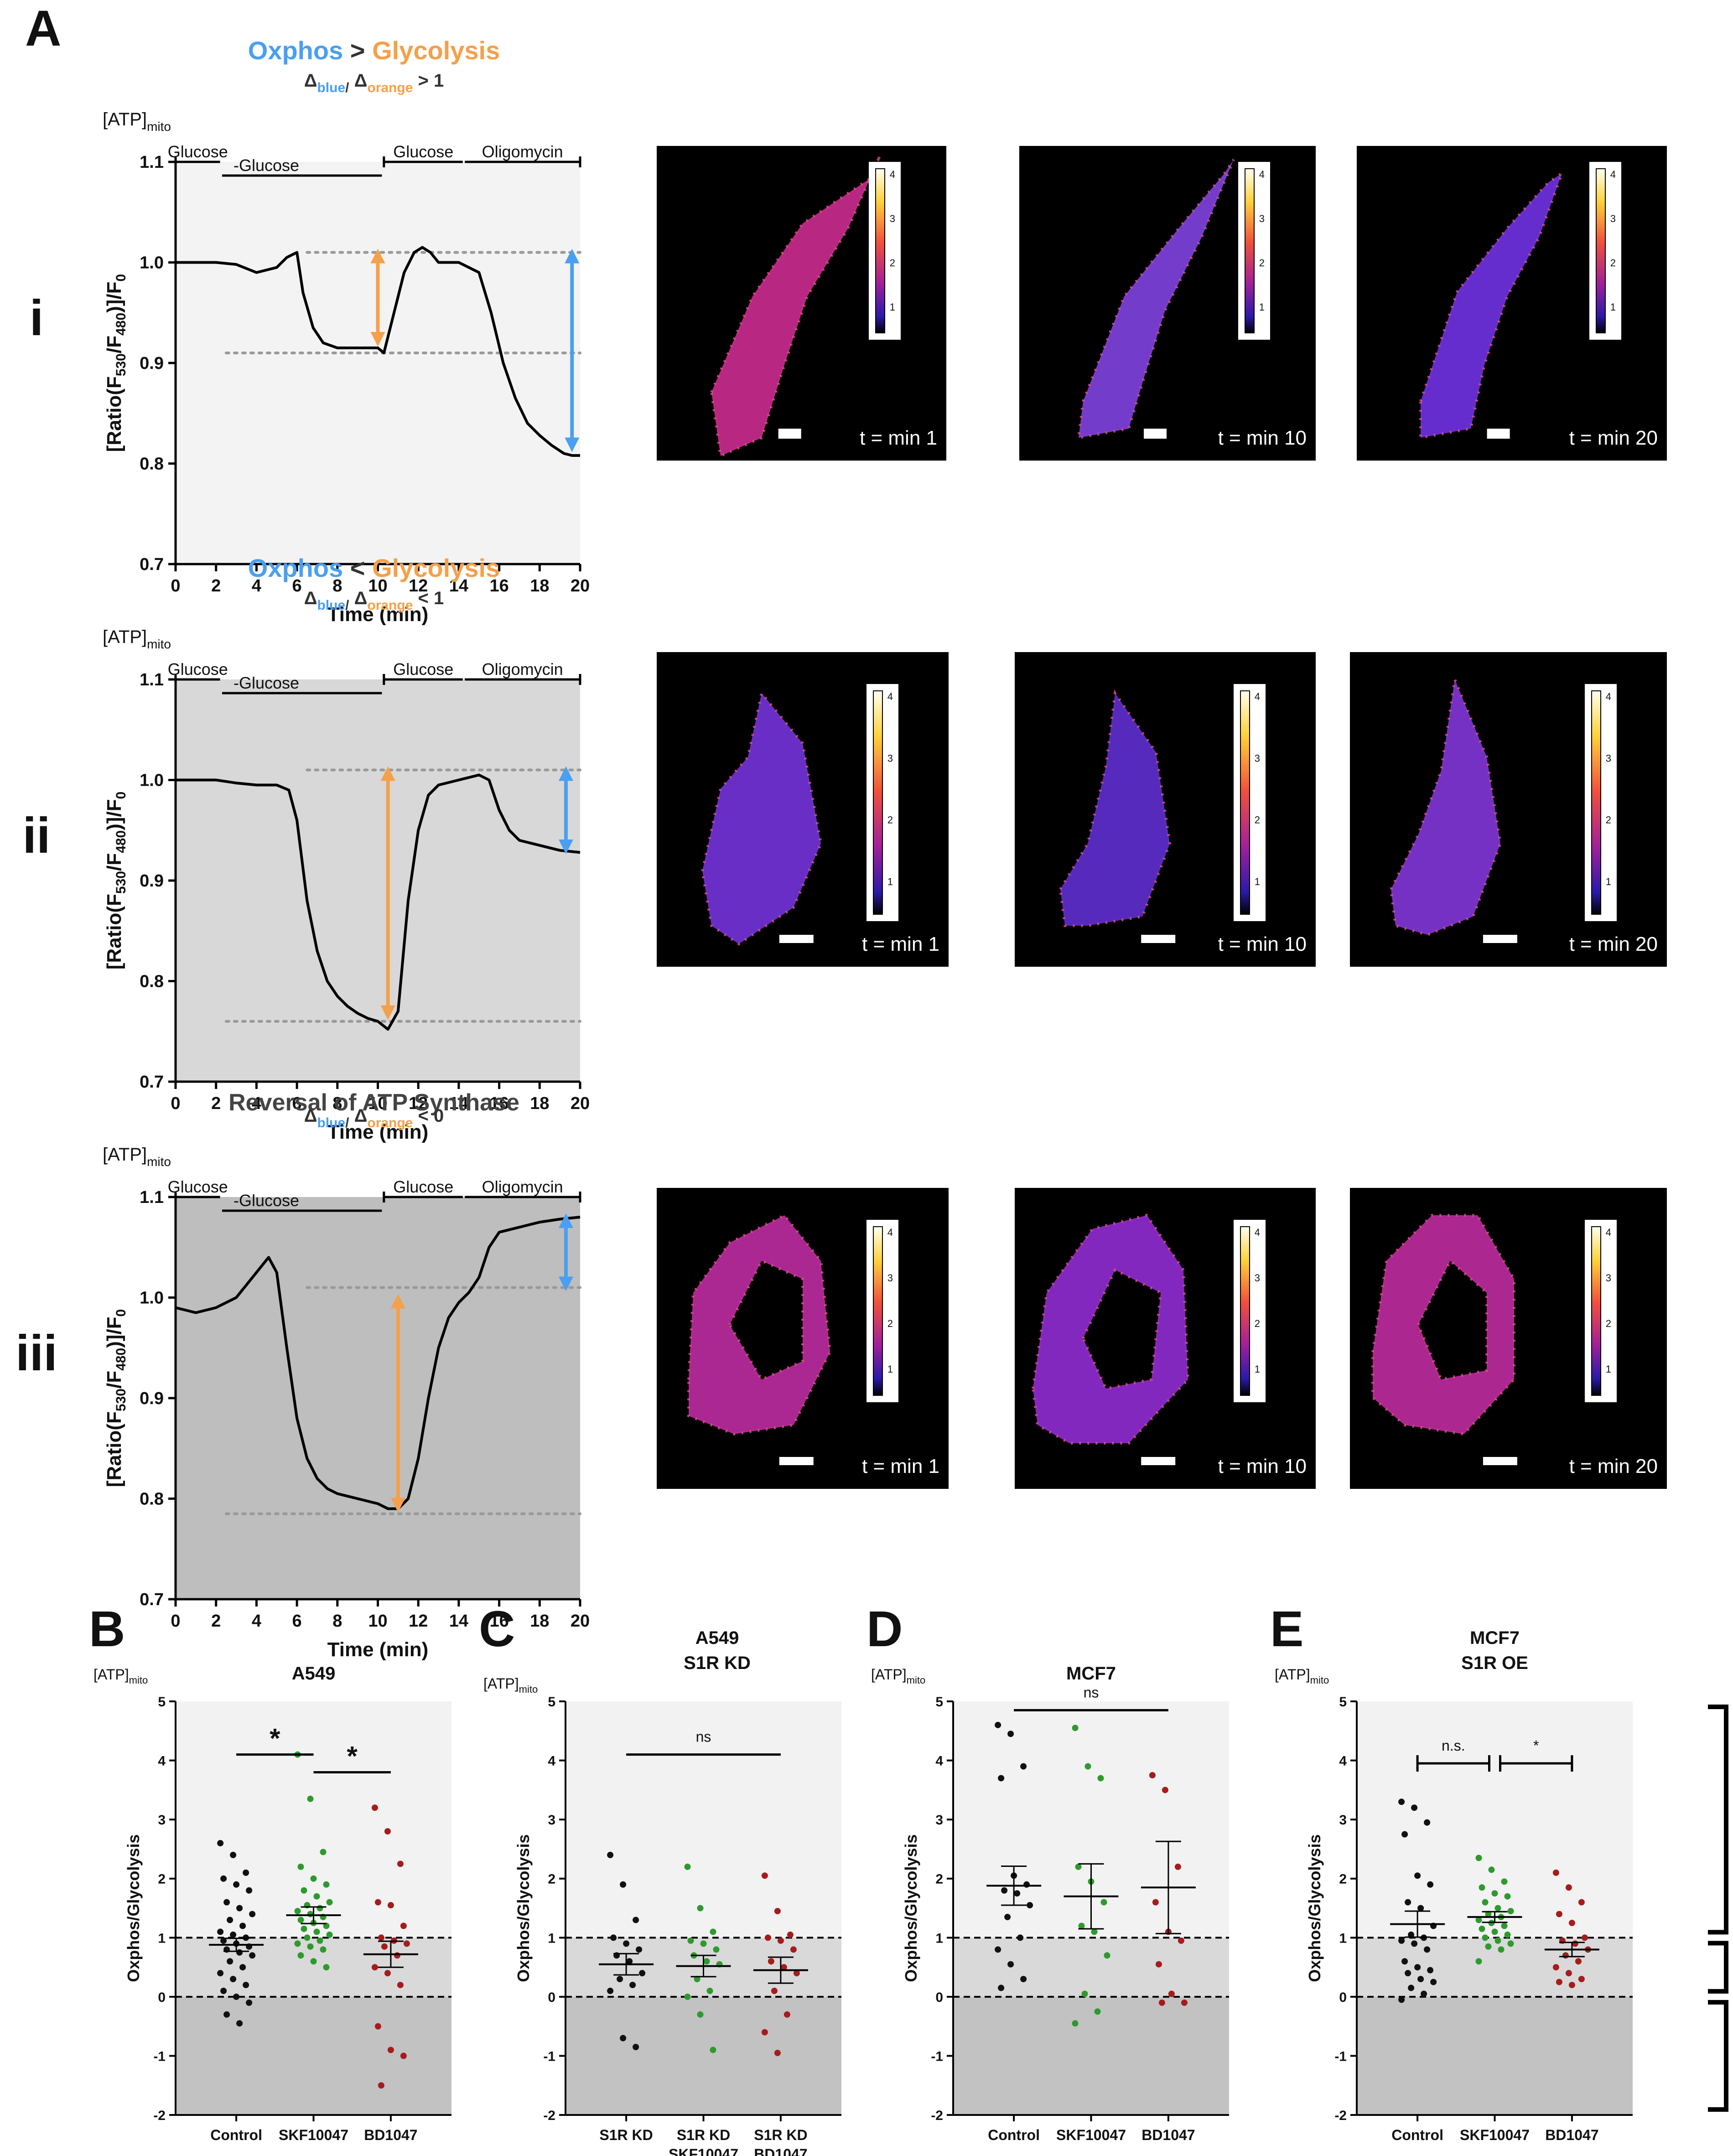  What do you see at coordinates (122, 841) in the screenshot?
I see `ylabel-sub: 480` at bounding box center [122, 841].